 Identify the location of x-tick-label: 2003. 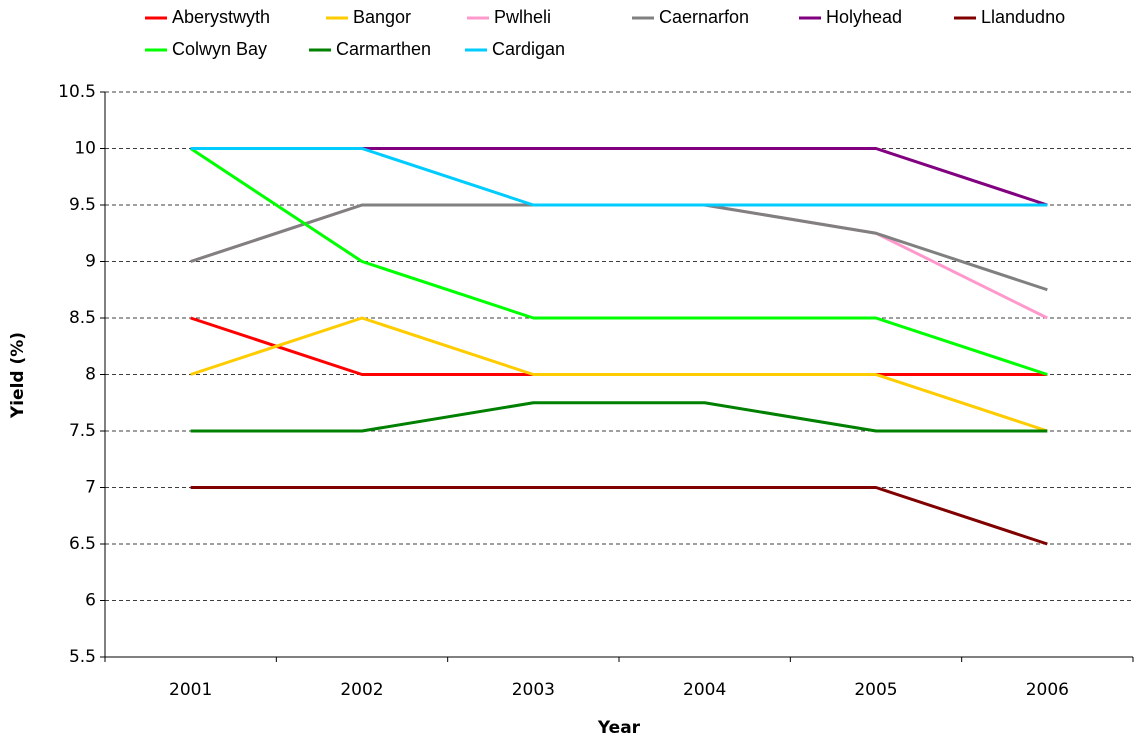
(533, 690).